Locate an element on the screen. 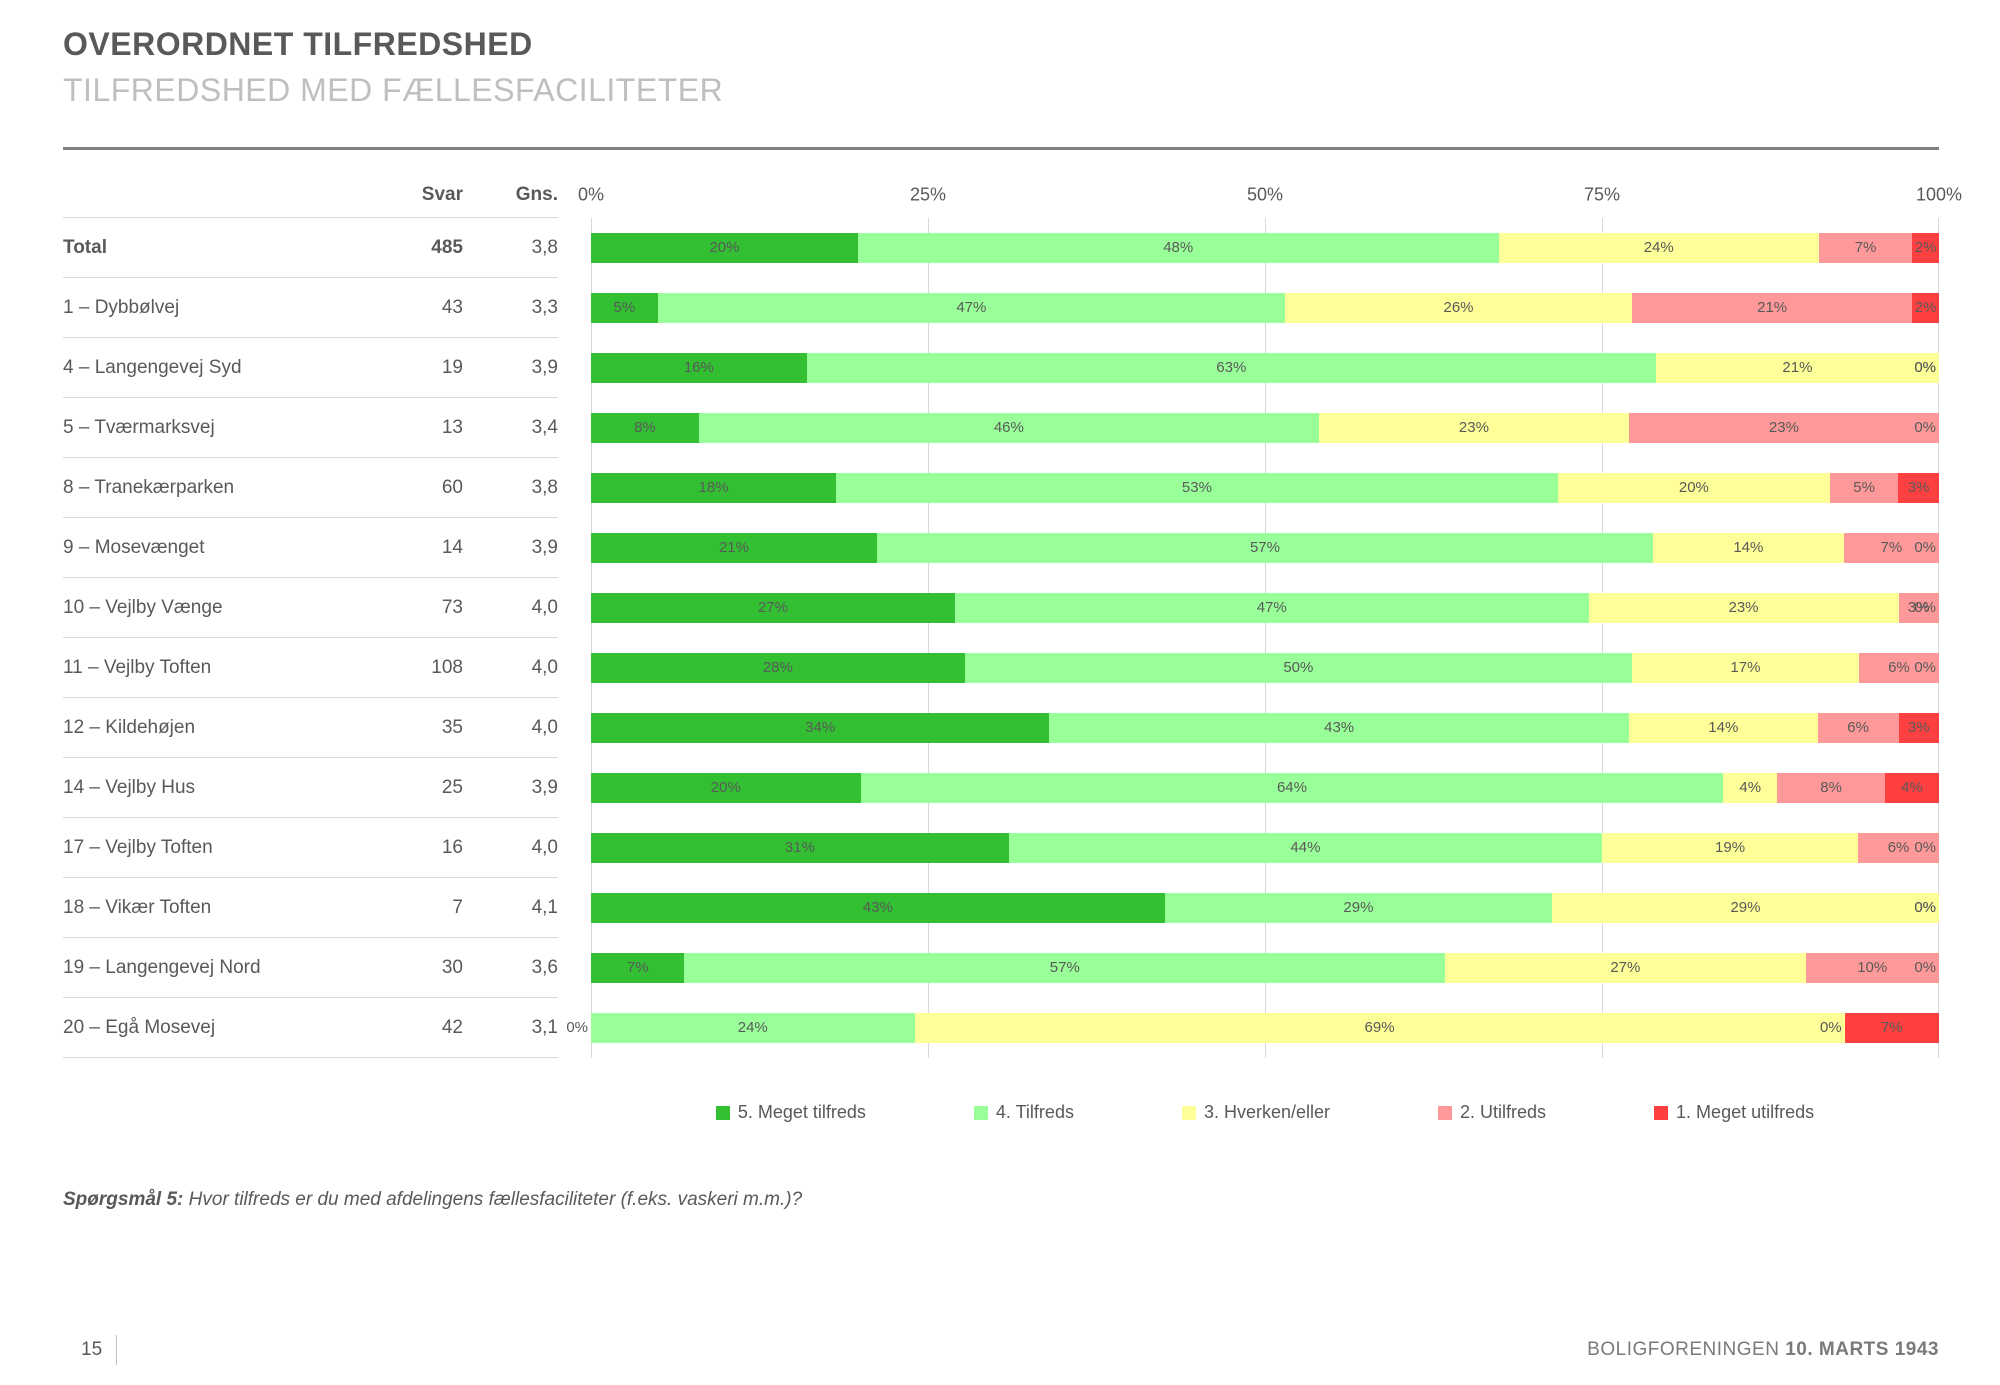 The image size is (2000, 1385). row-gns-value: 3,8 is located at coordinates (544, 247).